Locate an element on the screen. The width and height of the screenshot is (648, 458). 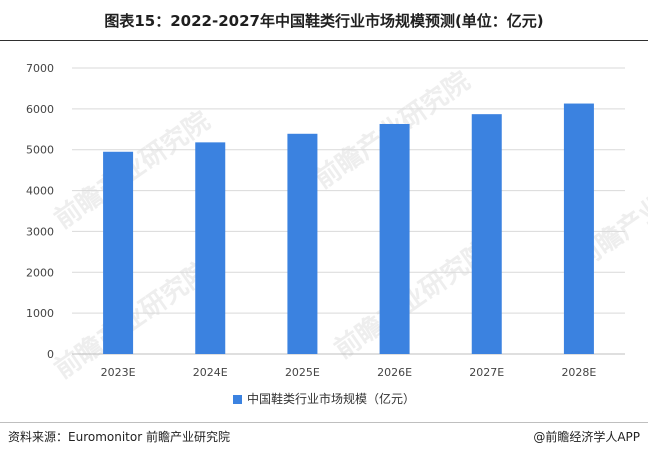
y-tick-label: 2000 is located at coordinates (40, 272).